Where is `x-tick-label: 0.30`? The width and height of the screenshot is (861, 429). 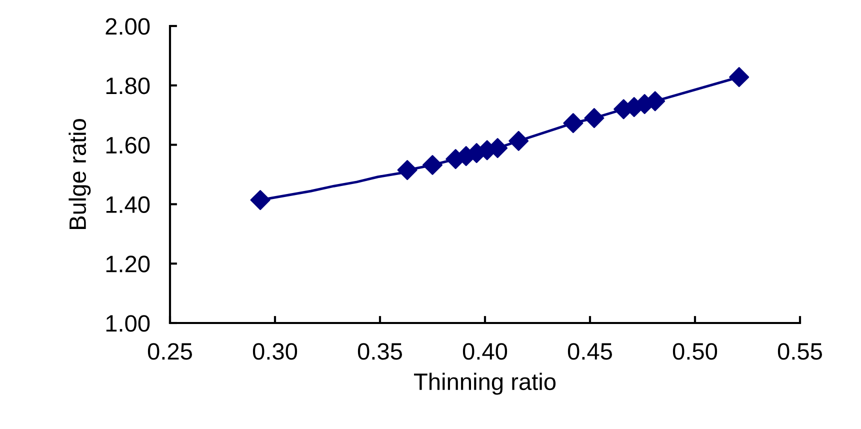 x-tick-label: 0.30 is located at coordinates (275, 351).